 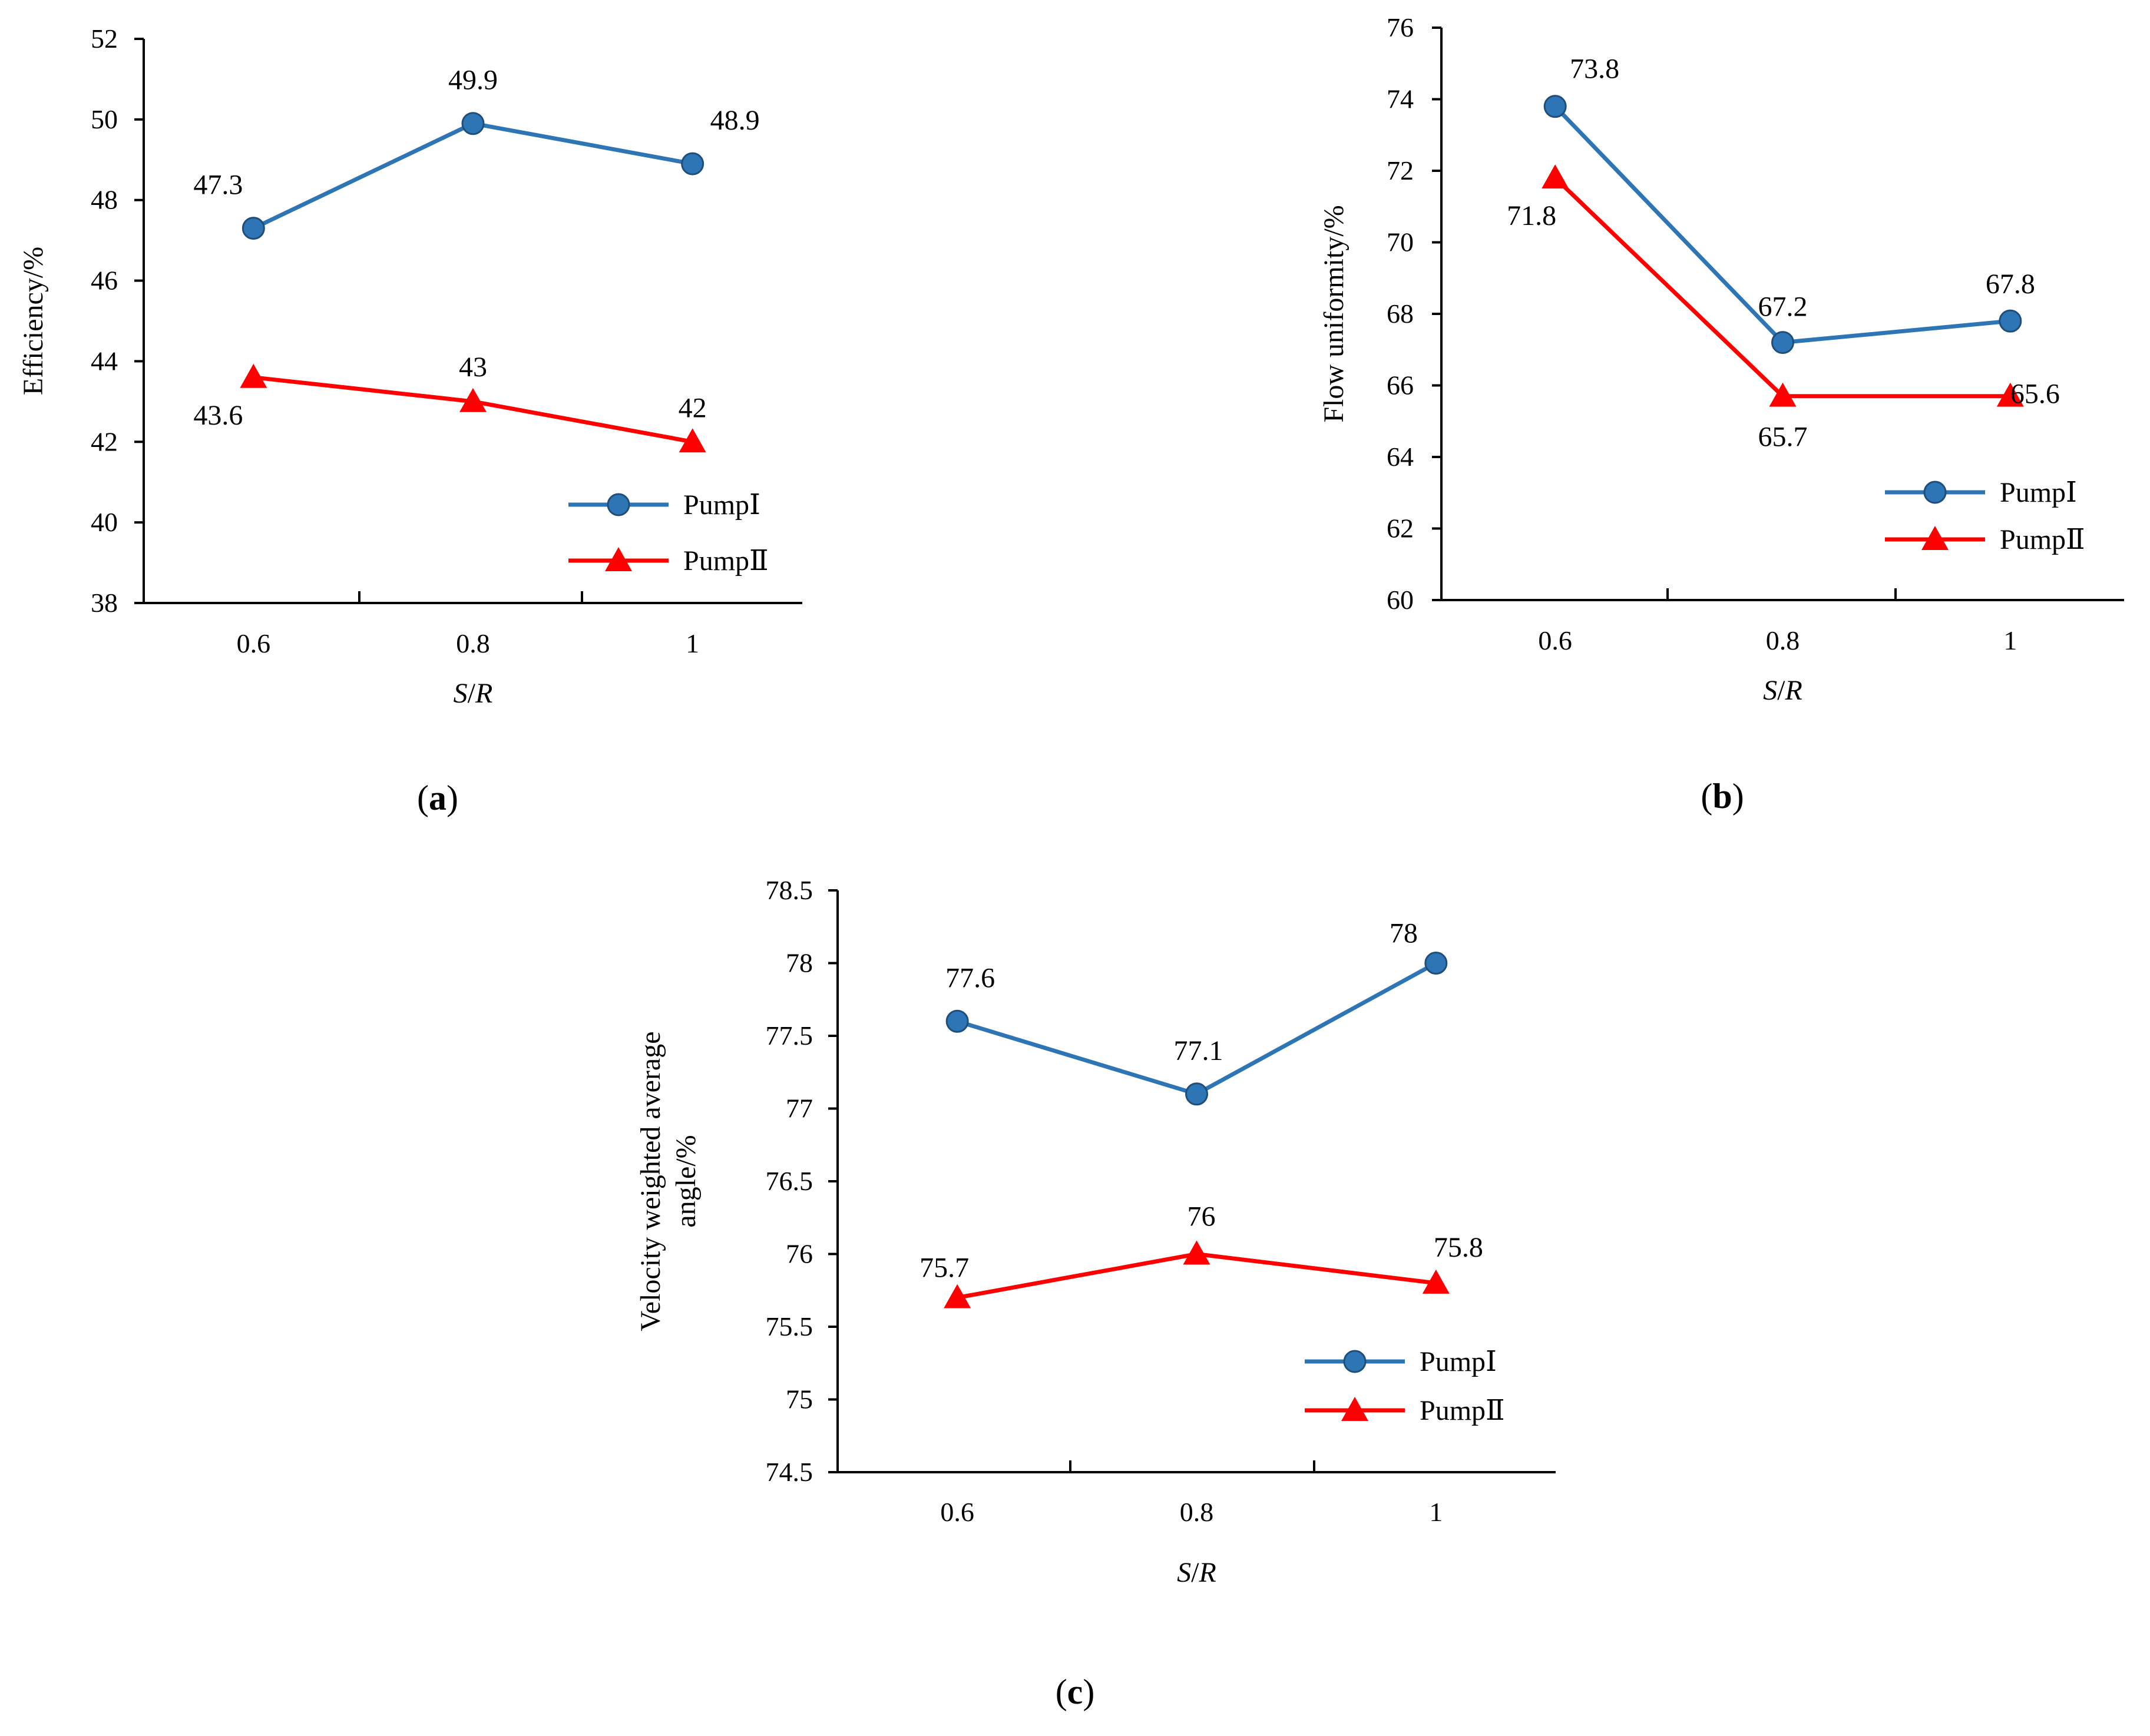 What do you see at coordinates (1400, 99) in the screenshot?
I see `y-tick-label: 74` at bounding box center [1400, 99].